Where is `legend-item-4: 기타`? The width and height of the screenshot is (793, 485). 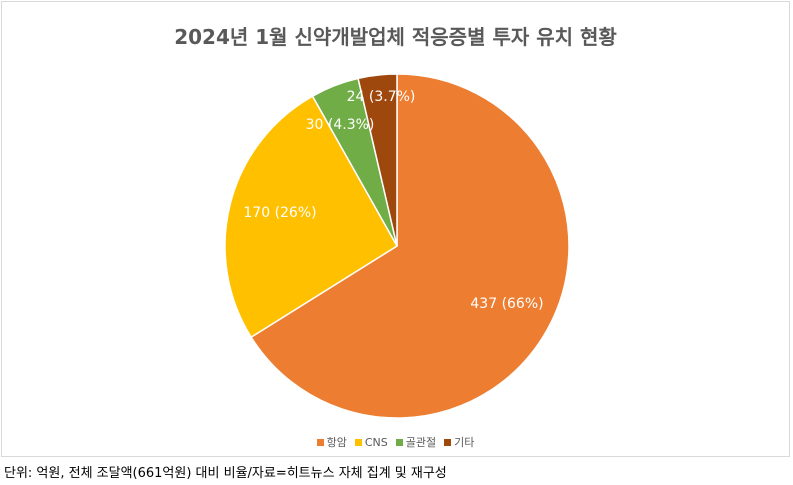 legend-item-4: 기타 is located at coordinates (459, 442).